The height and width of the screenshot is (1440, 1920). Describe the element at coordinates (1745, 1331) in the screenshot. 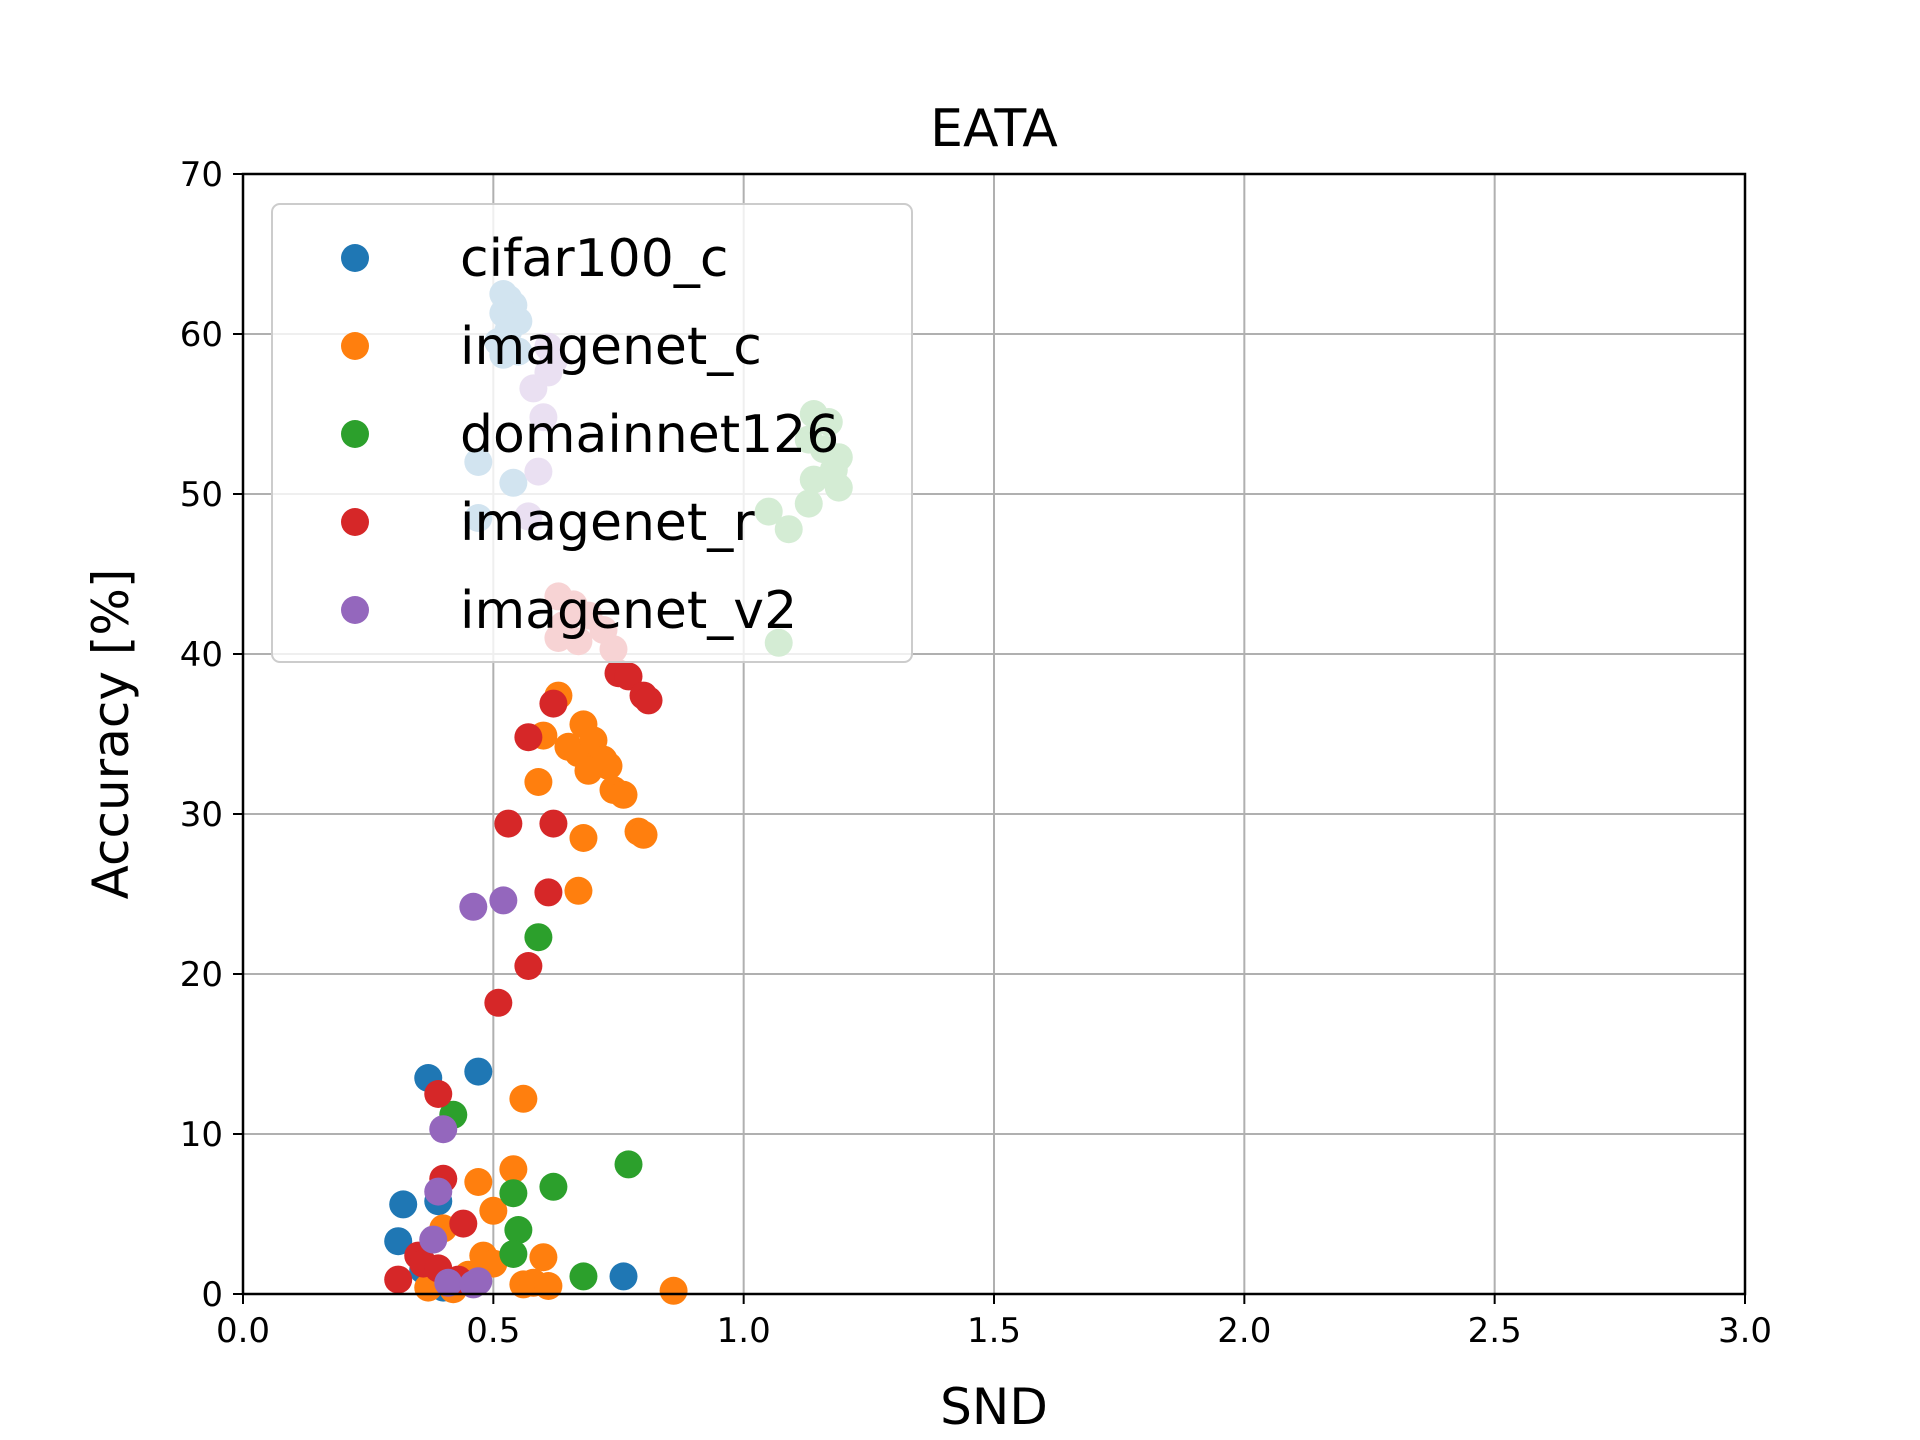

I see `x-tick-label: 3.0` at that location.